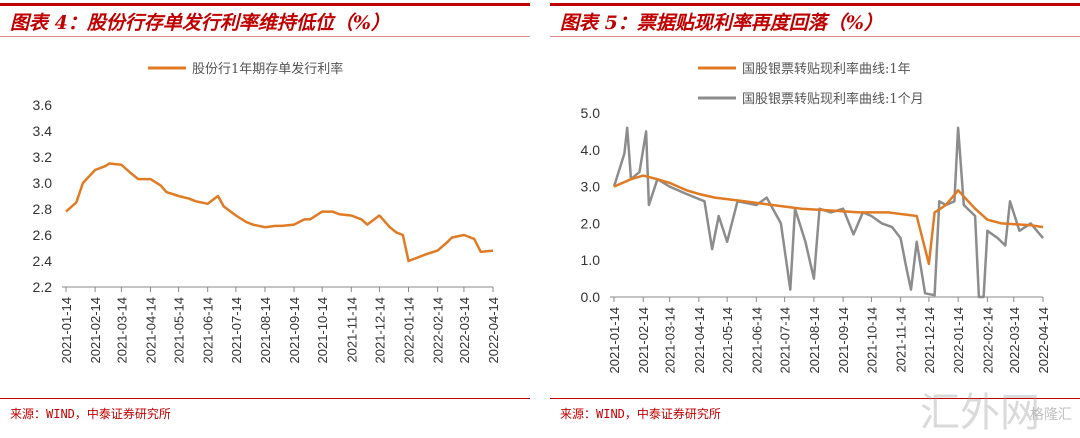 This screenshot has height=438, width=1080. I want to click on y-tick-label: 5.0, so click(591, 113).